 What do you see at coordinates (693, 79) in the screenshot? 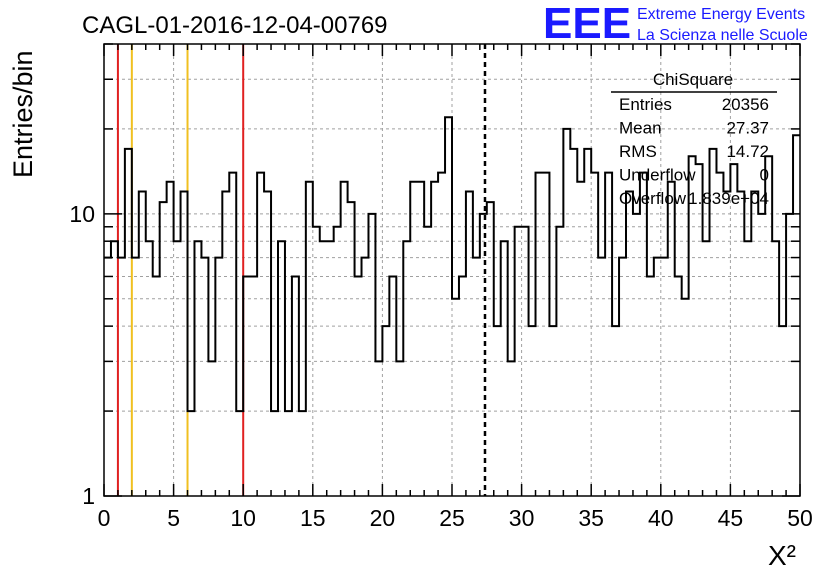
I see `stats-title: ChiSquare` at bounding box center [693, 79].